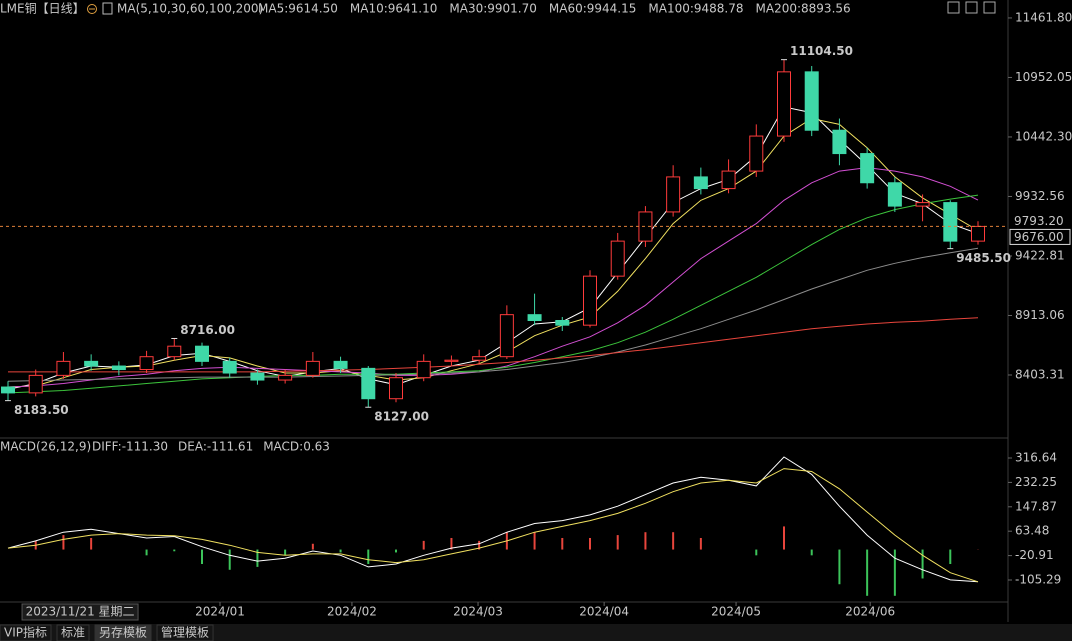  What do you see at coordinates (1040, 196) in the screenshot?
I see `y-tick-label: 9932.56` at bounding box center [1040, 196].